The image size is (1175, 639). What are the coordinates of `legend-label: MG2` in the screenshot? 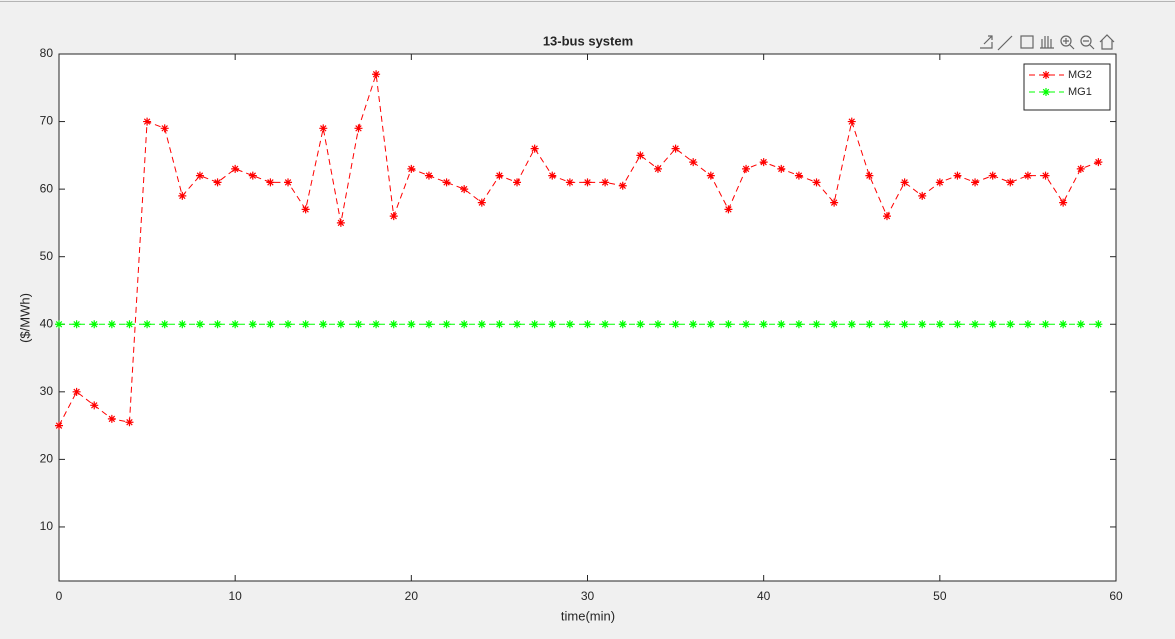 It's located at (1080, 75).